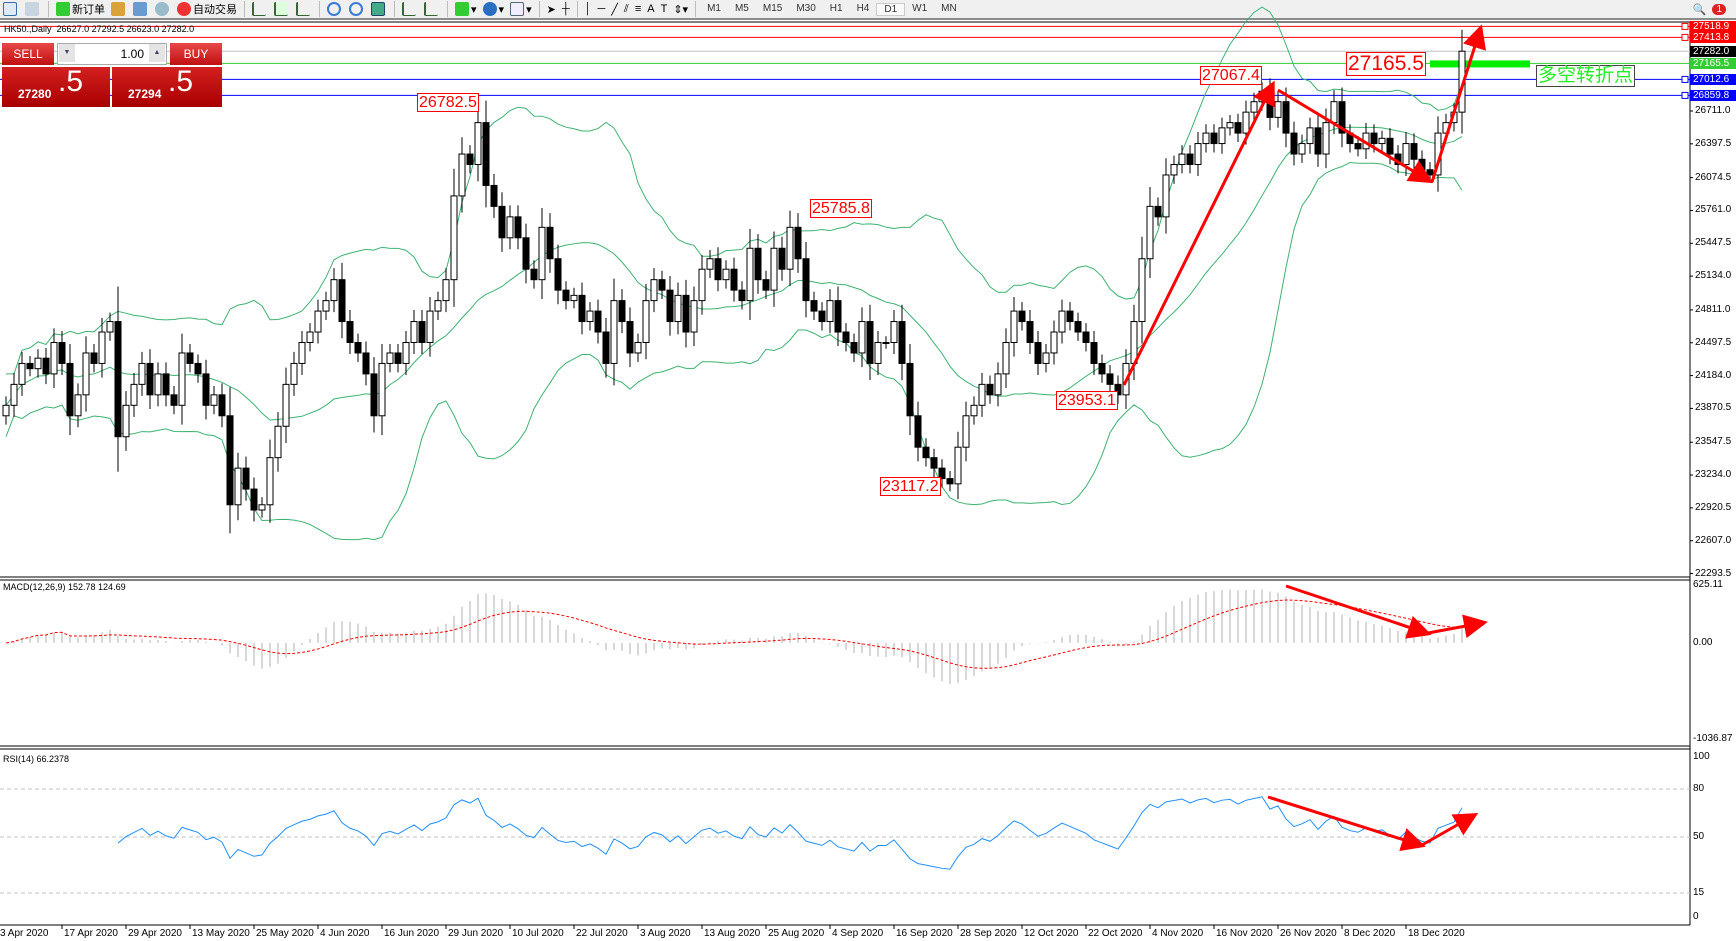 This screenshot has width=1736, height=941. What do you see at coordinates (80, 9) in the screenshot?
I see `new-order-button: 新订单` at bounding box center [80, 9].